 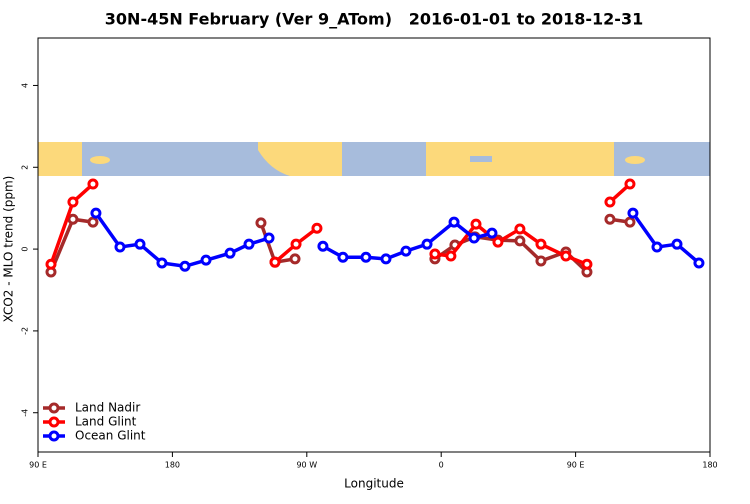 I want to click on legend-label: Land Nadir, so click(x=107, y=408).